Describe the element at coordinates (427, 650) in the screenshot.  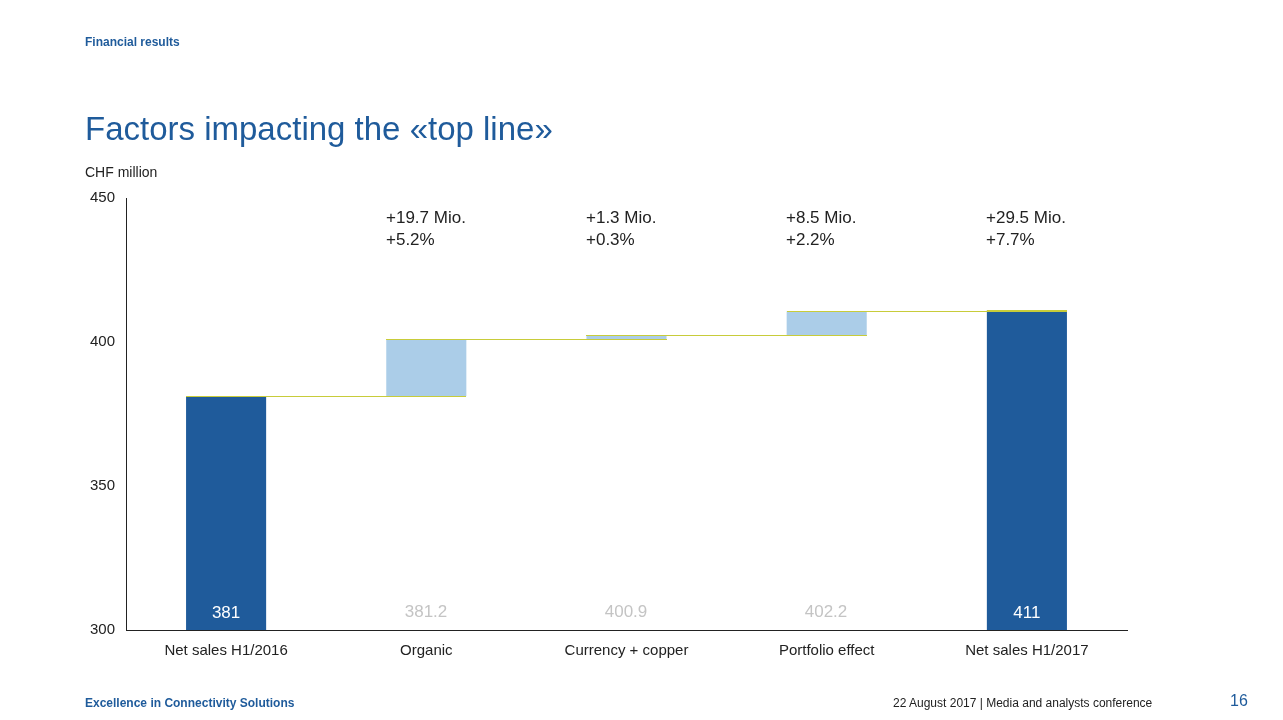
I see `x-tick-label: Organic` at that location.